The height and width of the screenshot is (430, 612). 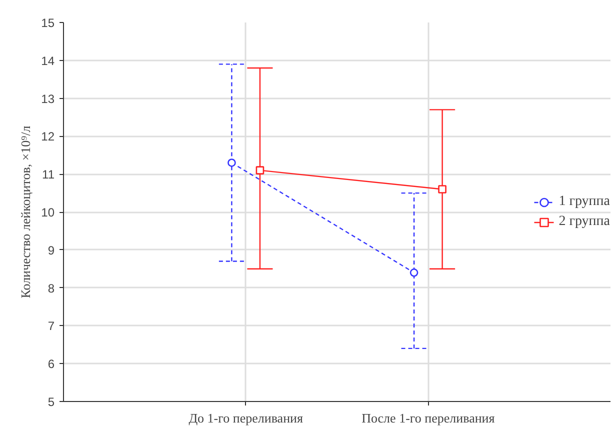 I want to click on y-tick-label: 10, so click(x=48, y=213).